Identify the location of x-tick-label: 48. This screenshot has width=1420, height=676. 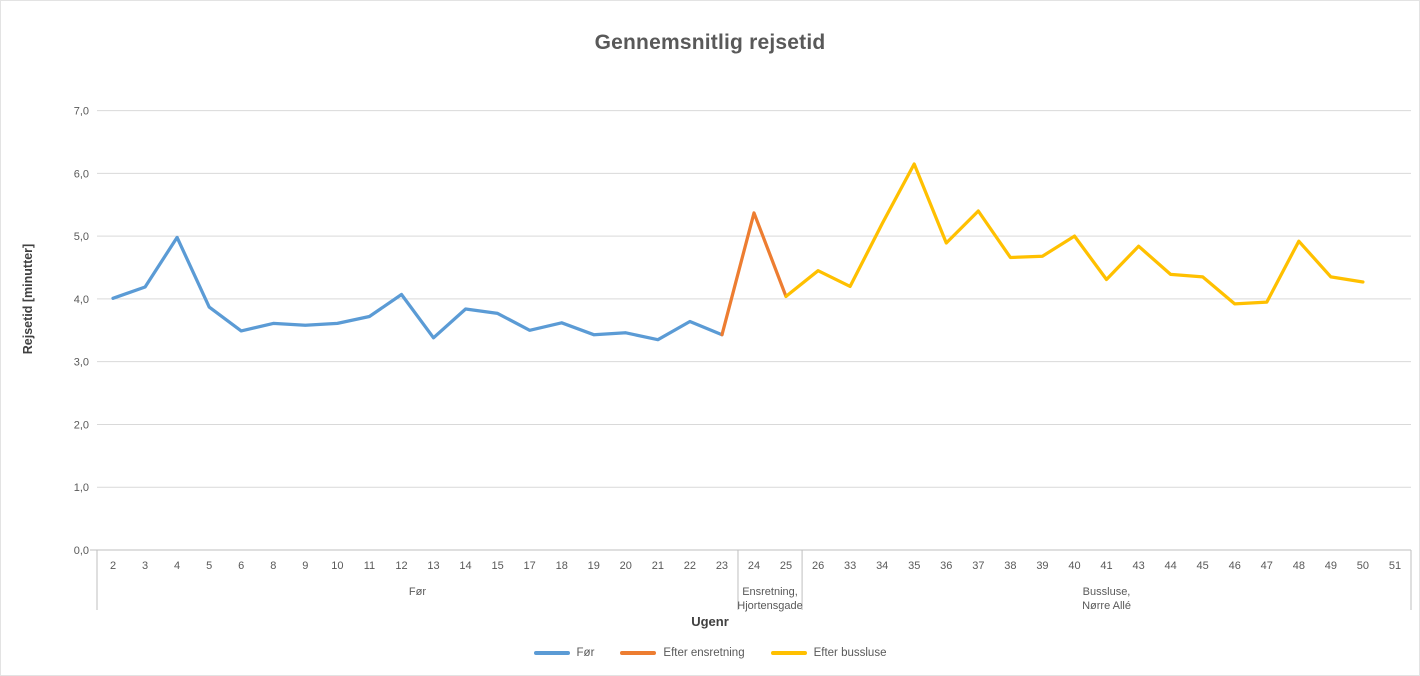
(1299, 566).